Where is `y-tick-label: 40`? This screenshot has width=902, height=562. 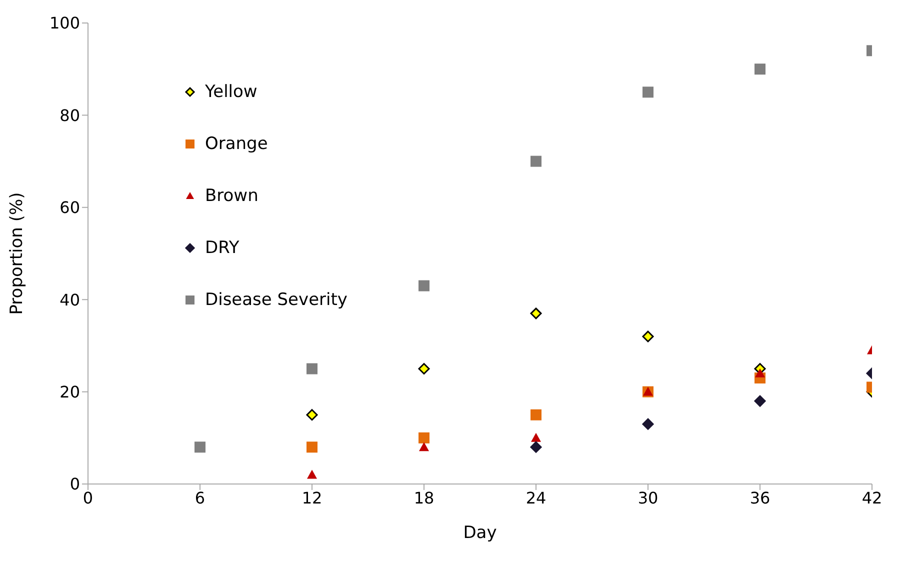 y-tick-label: 40 is located at coordinates (70, 300).